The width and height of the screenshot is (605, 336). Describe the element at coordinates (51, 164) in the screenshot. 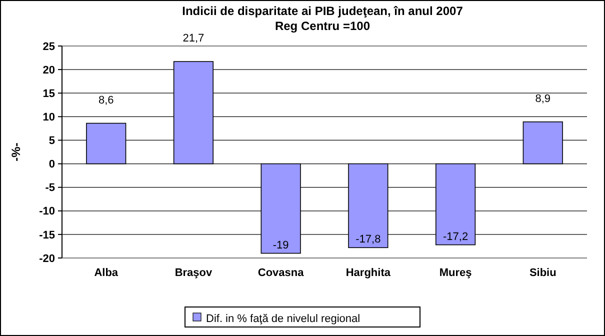

I see `y-tick-label: 0` at that location.